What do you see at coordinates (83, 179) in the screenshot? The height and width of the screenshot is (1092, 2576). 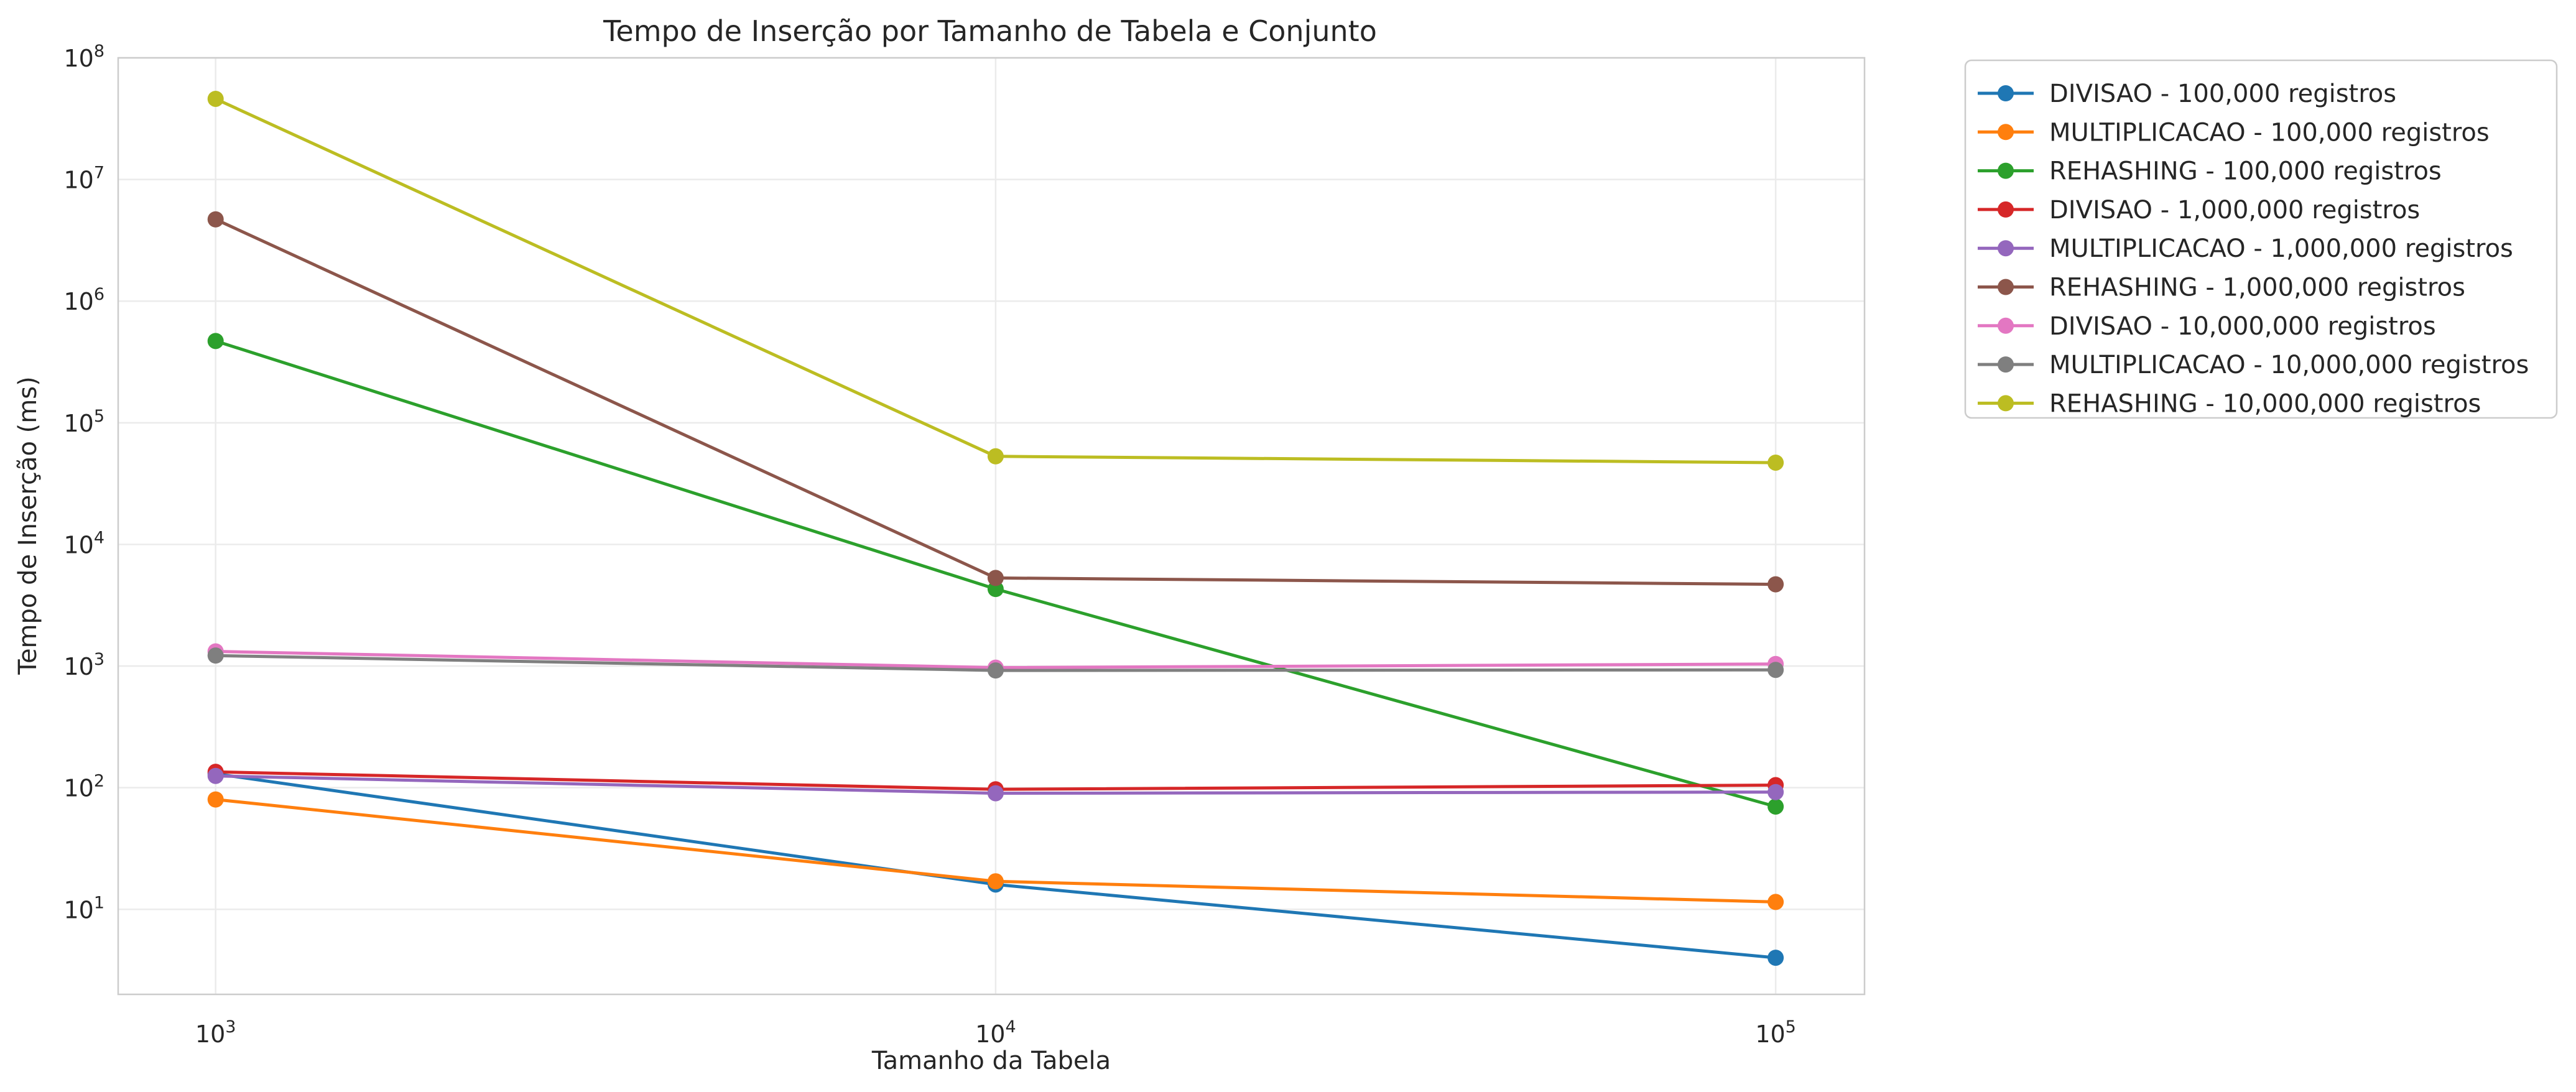 I see `y-tick-label: 107` at bounding box center [83, 179].